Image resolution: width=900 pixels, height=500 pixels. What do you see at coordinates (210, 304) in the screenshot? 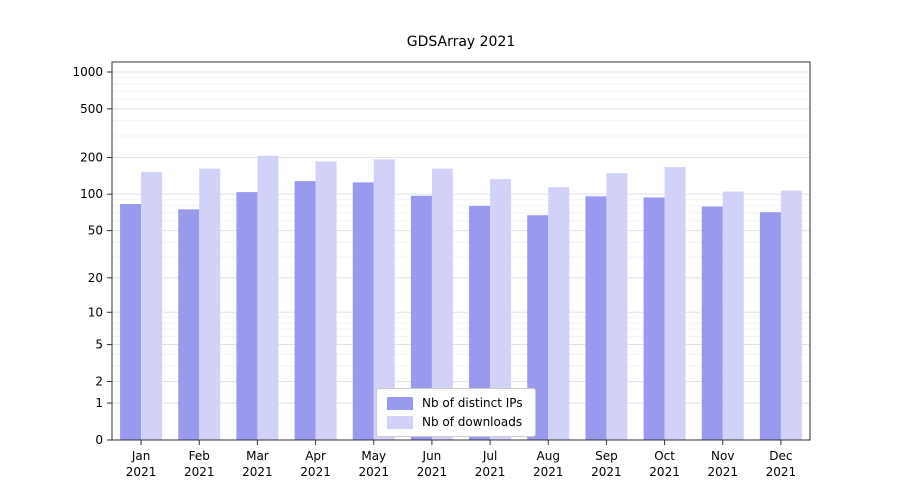
I see `bar-downloads-feb` at bounding box center [210, 304].